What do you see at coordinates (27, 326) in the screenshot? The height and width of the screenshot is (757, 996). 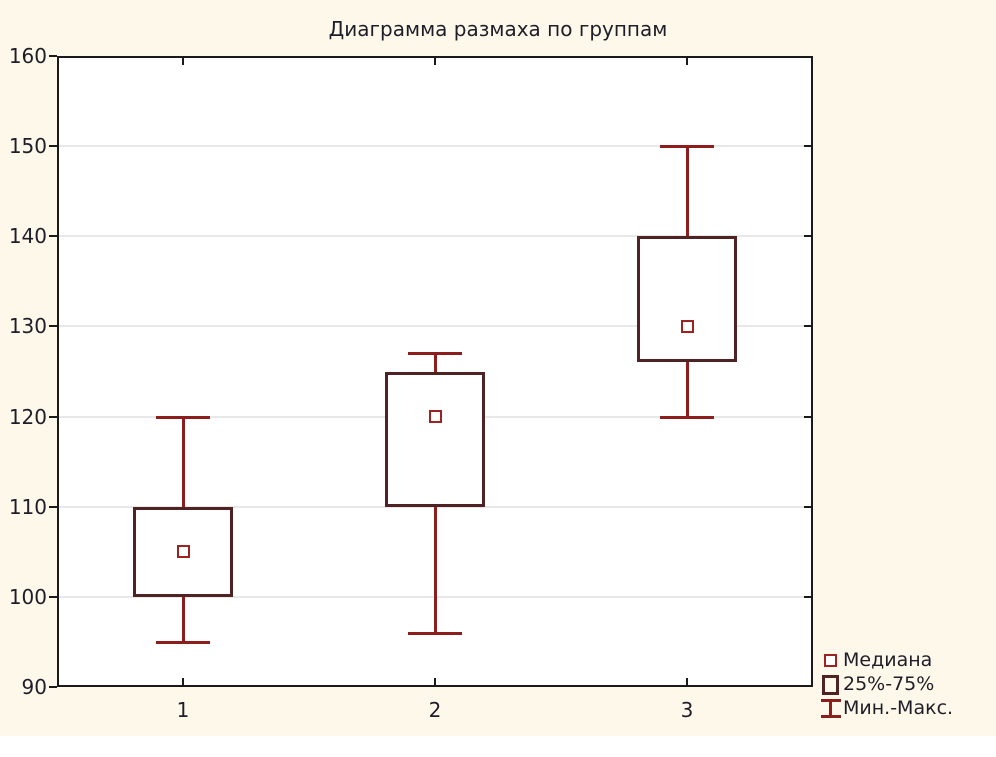 I see `y-tick-label: 130` at bounding box center [27, 326].